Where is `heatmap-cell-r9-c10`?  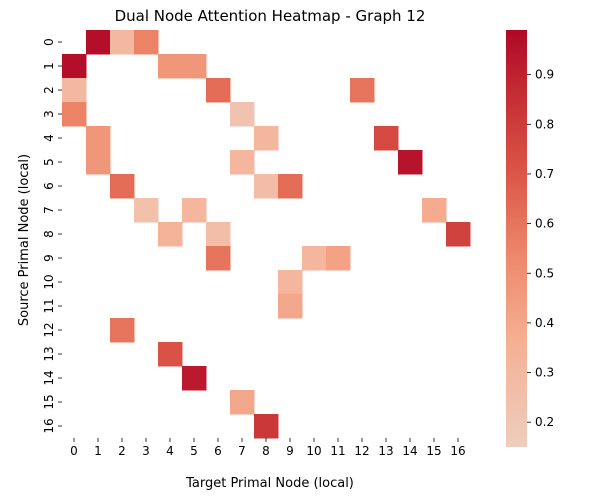
heatmap-cell-r9-c10 is located at coordinates (314, 258).